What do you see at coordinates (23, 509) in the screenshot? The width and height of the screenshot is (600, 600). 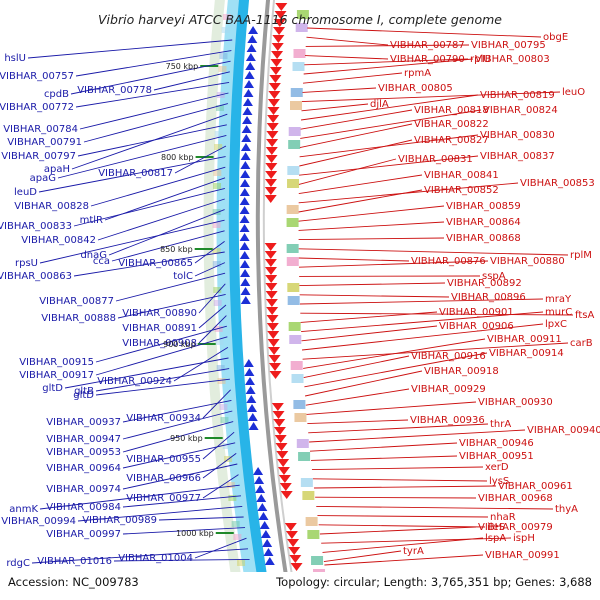 I see `left-gene-label: anmK` at bounding box center [23, 509].